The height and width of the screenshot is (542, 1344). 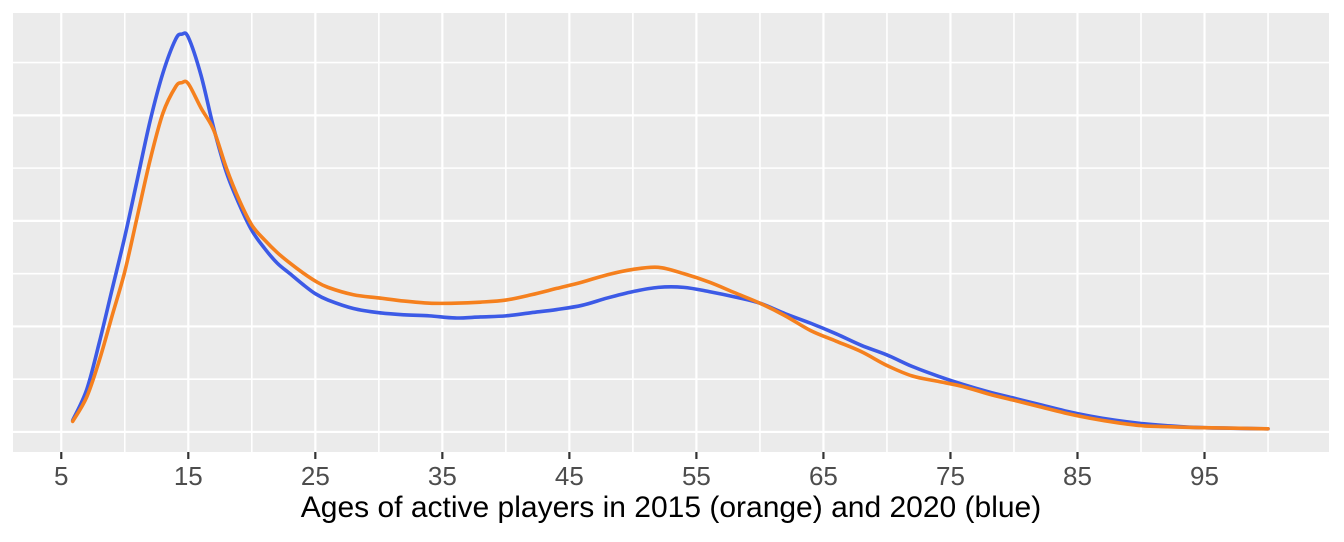 I want to click on x-tick-label: 15, so click(x=188, y=476).